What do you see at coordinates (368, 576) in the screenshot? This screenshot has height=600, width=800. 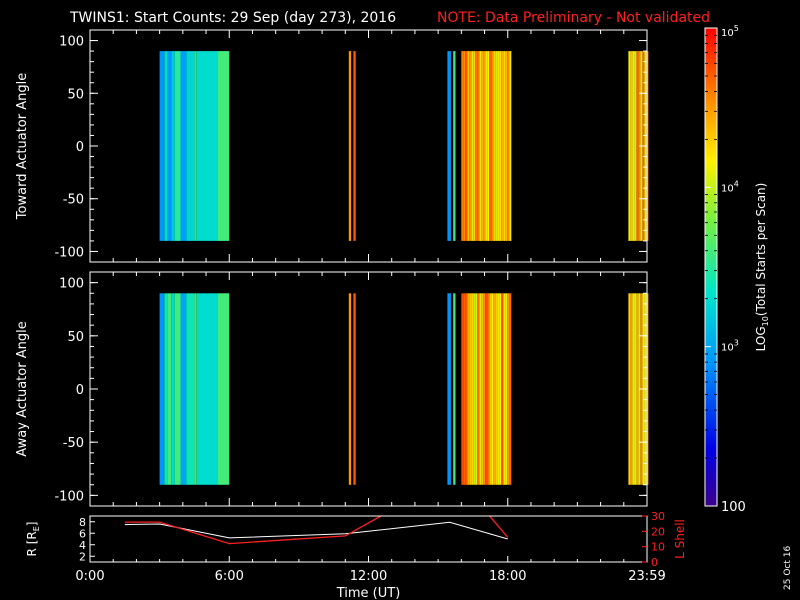 I see `time-xtick-label: 12:00` at bounding box center [368, 576].